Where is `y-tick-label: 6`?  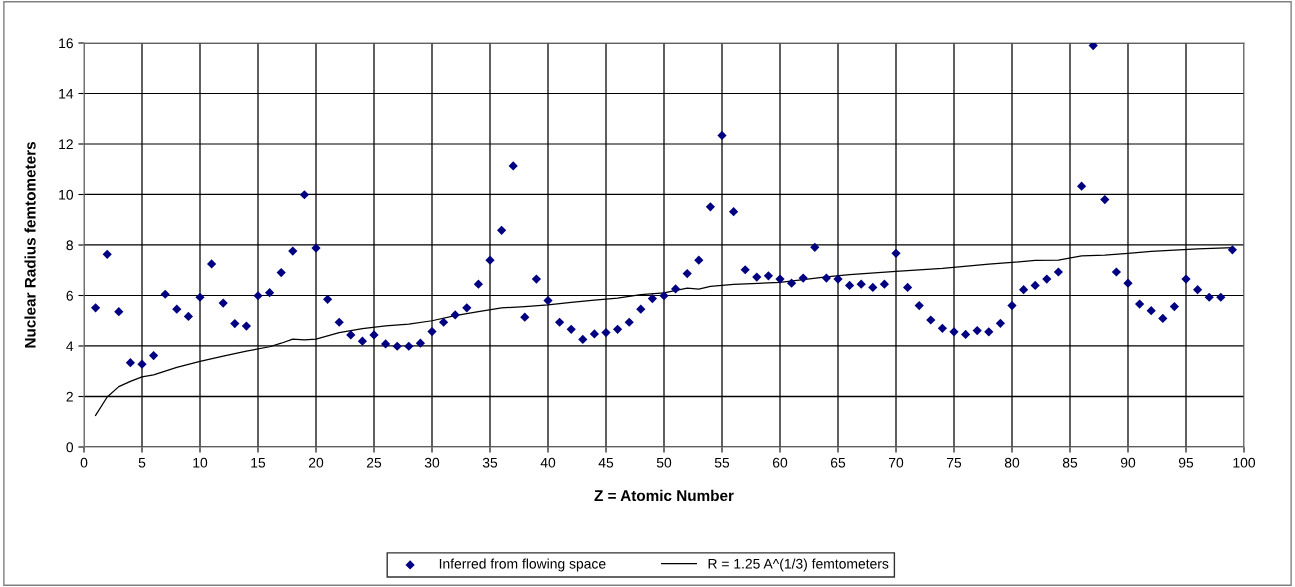
y-tick-label: 6 is located at coordinates (69, 295).